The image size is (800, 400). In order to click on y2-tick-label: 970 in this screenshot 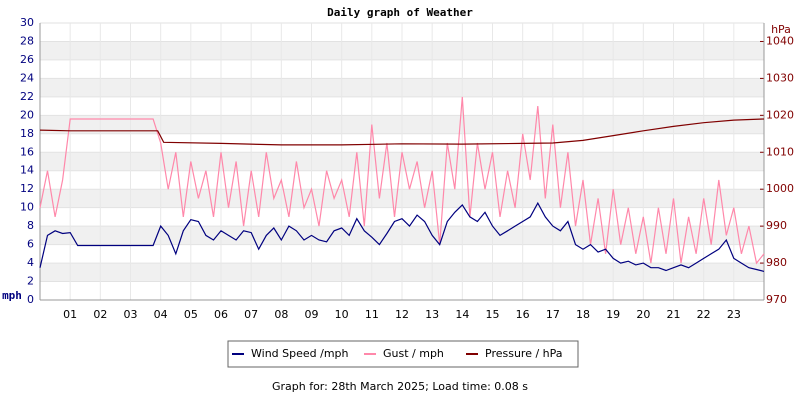, I will do `click(776, 299)`.